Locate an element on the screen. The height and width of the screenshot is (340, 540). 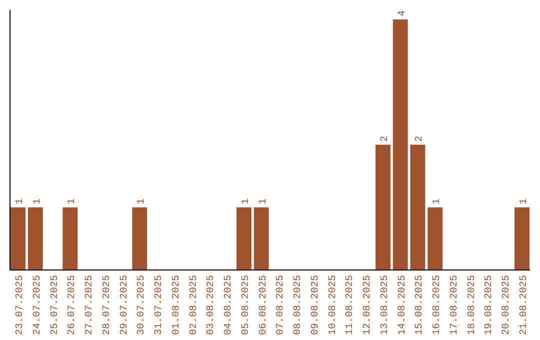
x-tick-label: 06.08.2025 is located at coordinates (264, 305).